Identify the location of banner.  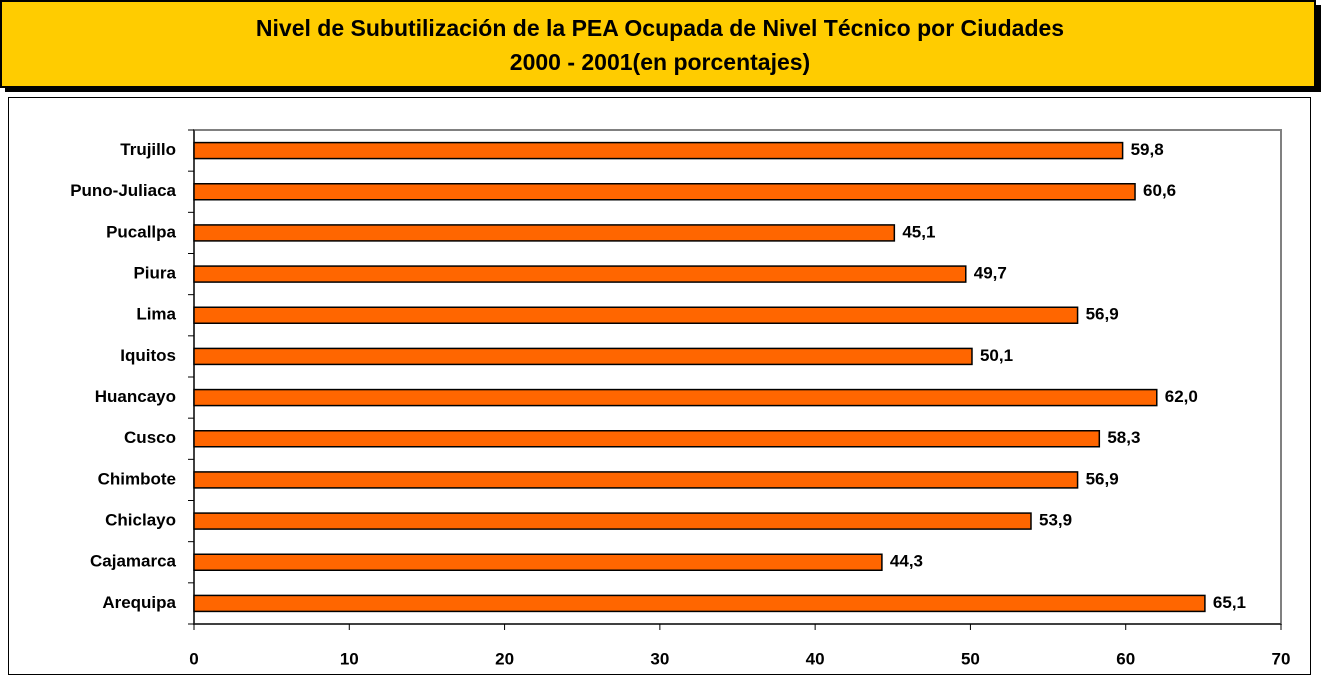
(658, 44).